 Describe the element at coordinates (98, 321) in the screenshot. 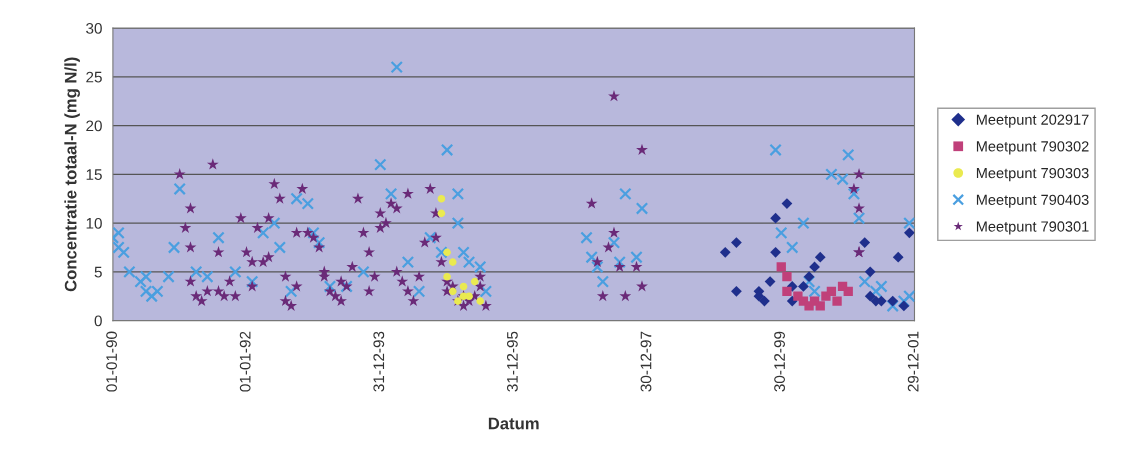

I see `y-tick-label: 0` at that location.